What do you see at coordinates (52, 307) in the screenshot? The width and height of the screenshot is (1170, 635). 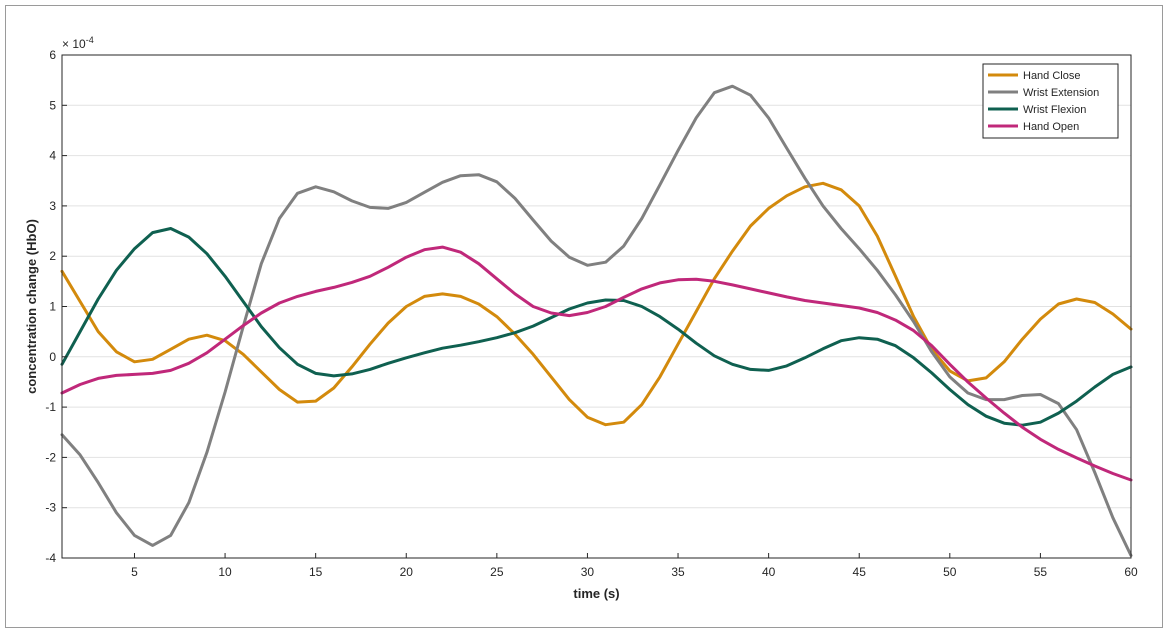 I see `y-tick-label: 1` at bounding box center [52, 307].